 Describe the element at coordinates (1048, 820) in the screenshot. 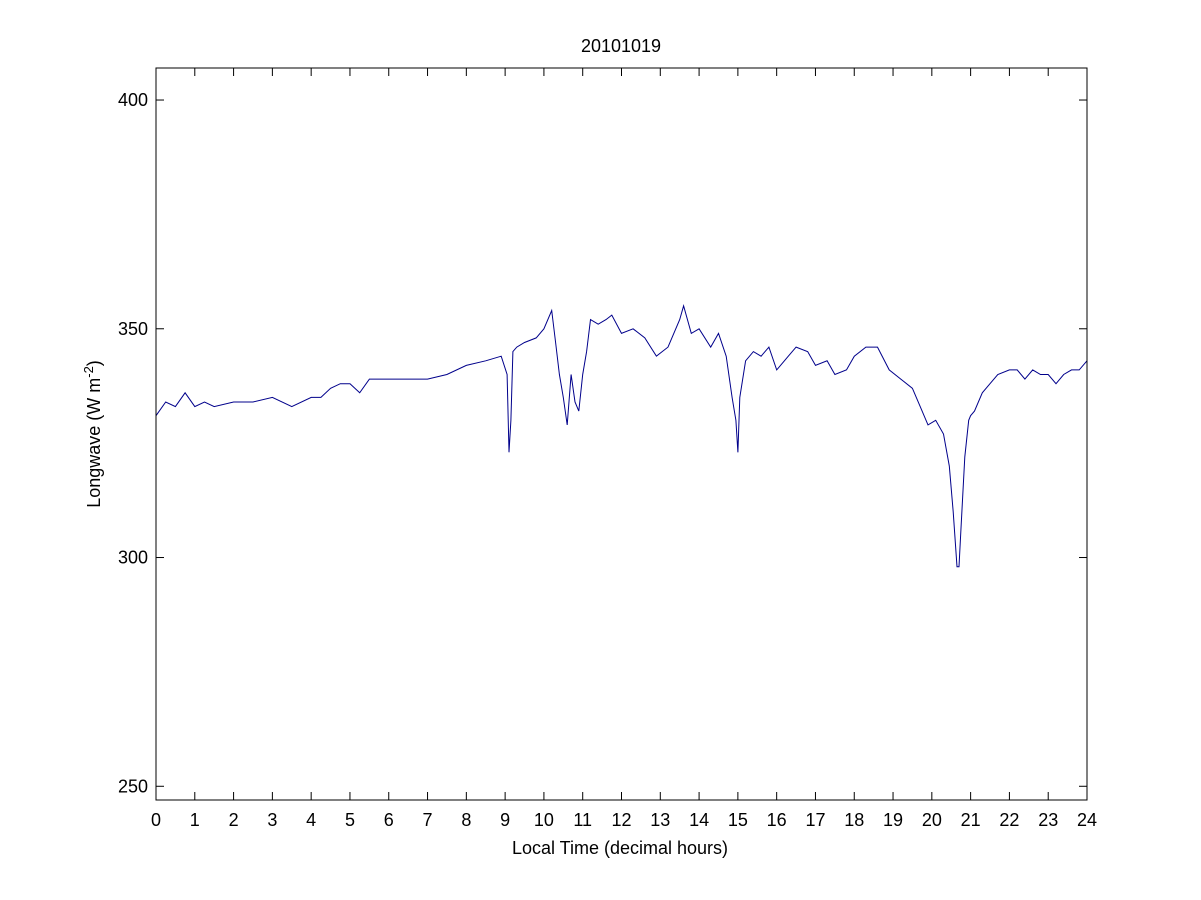

I see `x-tick-label: 23` at that location.